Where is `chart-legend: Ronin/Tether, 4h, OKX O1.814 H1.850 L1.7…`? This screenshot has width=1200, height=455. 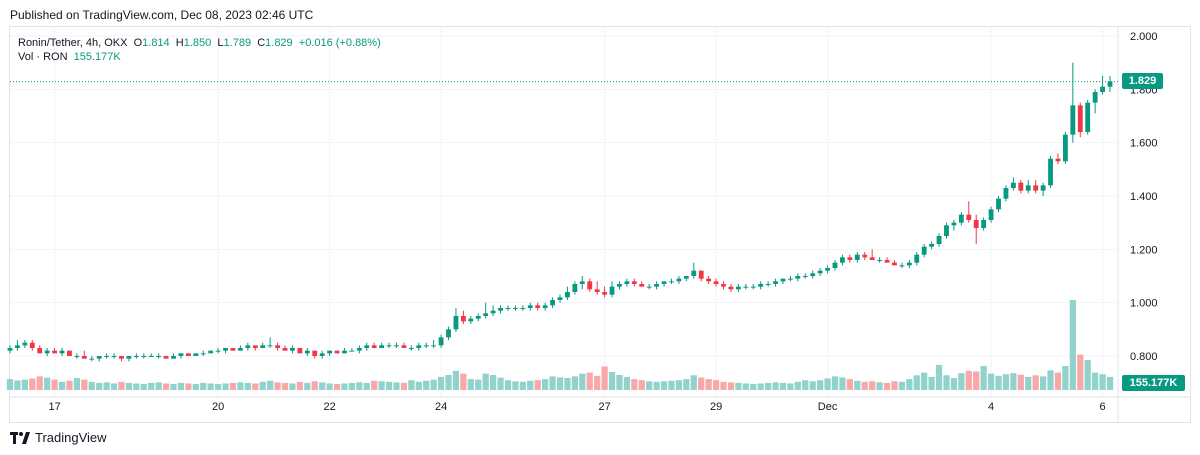
chart-legend: Ronin/Tether, 4h, OKX O1.814 H1.850 L1.7… is located at coordinates (199, 43).